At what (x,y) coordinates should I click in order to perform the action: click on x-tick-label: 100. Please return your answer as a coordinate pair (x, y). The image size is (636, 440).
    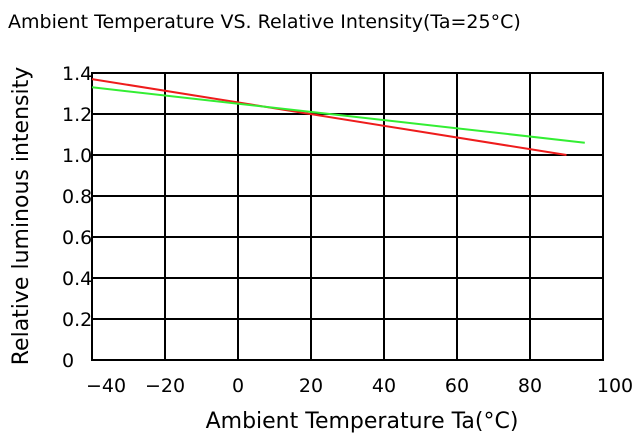
    Looking at the image, I should click on (615, 386).